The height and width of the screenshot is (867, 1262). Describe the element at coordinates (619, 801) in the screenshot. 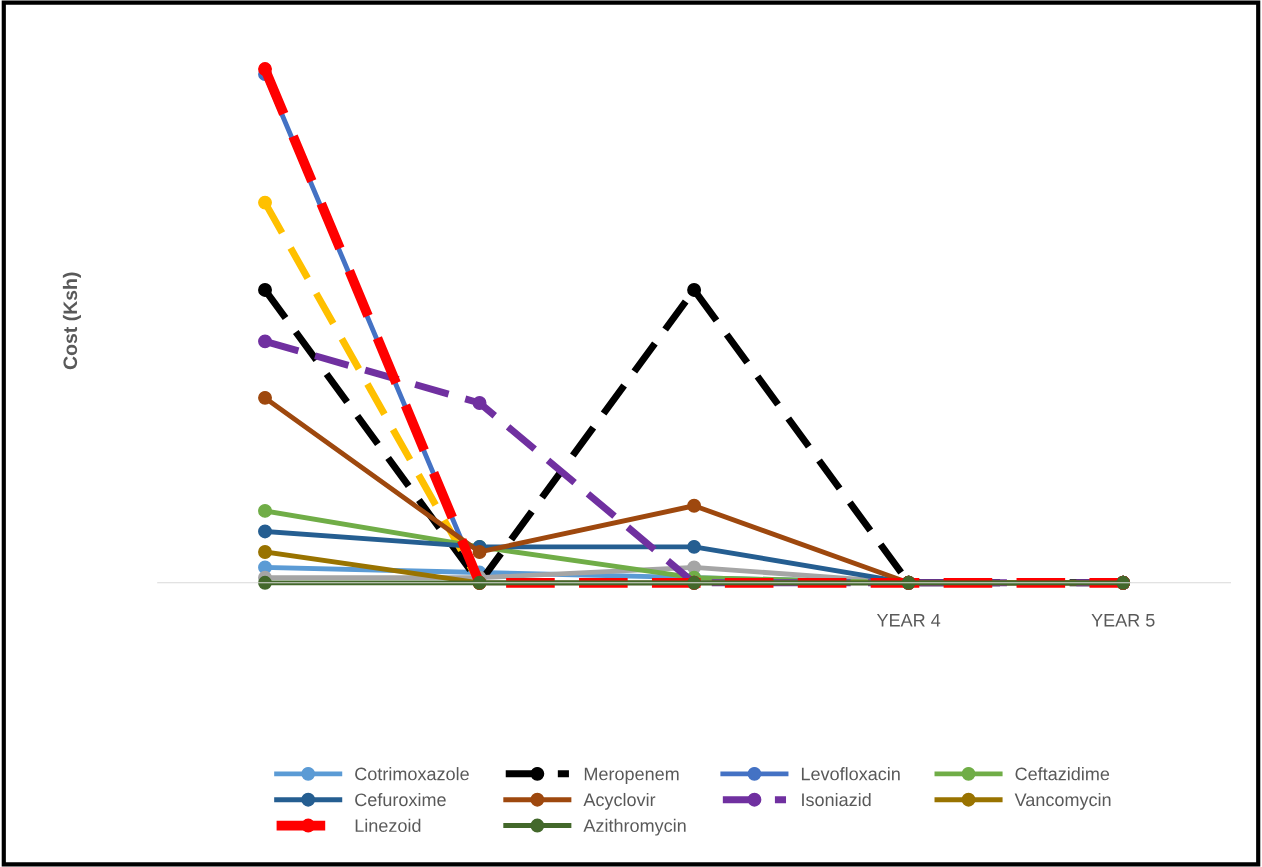

I see `legend-label: Acyclovir` at that location.